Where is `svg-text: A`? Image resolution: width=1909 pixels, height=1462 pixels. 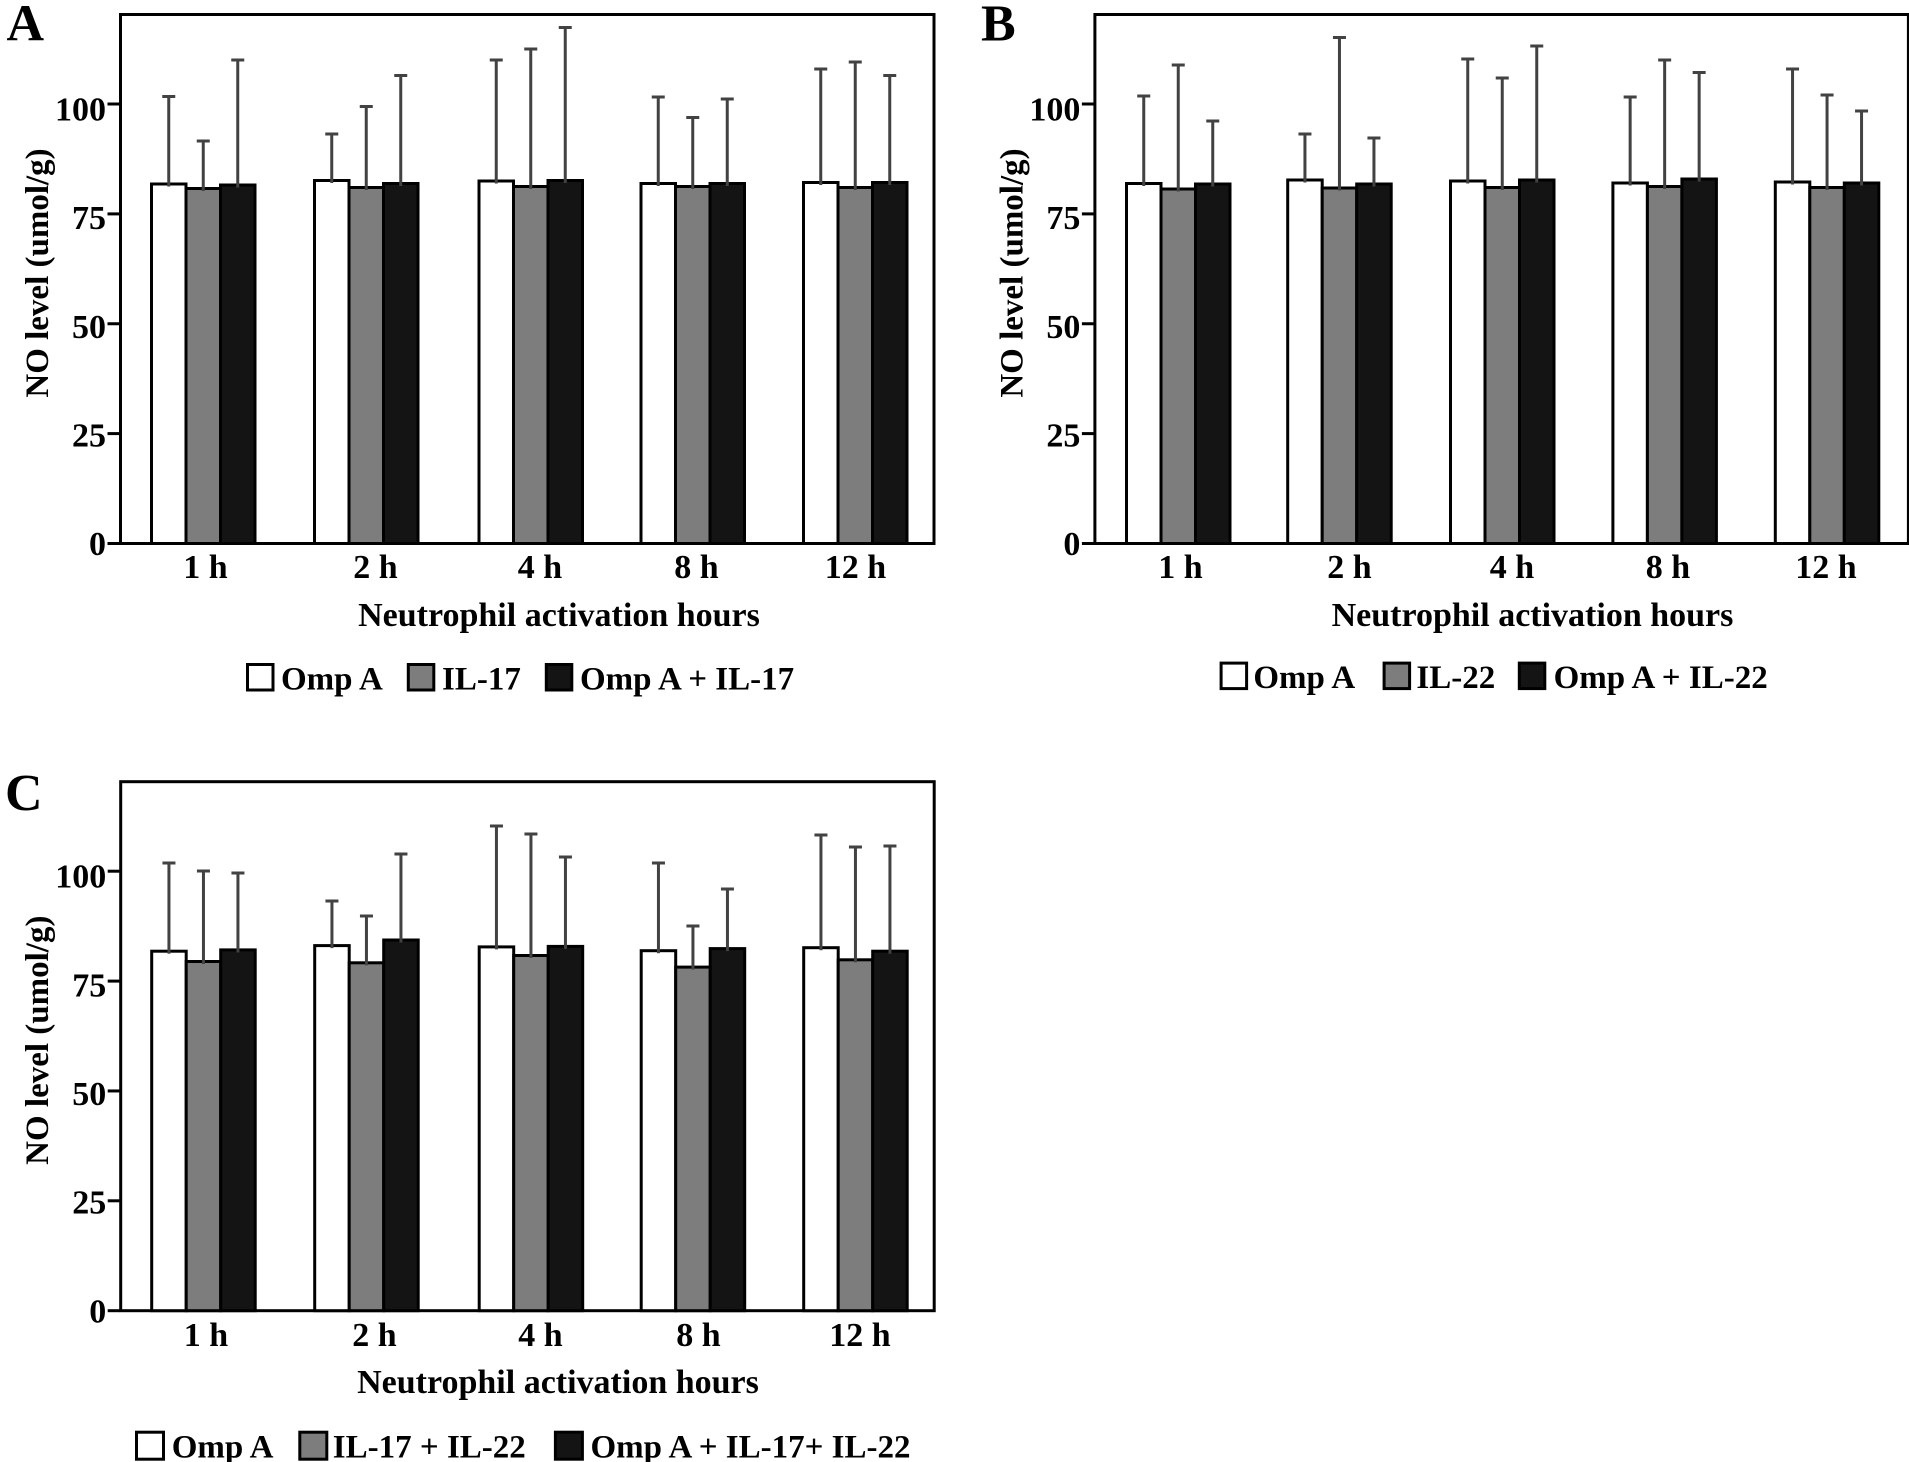
svg-text: A is located at coordinates (26, 26).